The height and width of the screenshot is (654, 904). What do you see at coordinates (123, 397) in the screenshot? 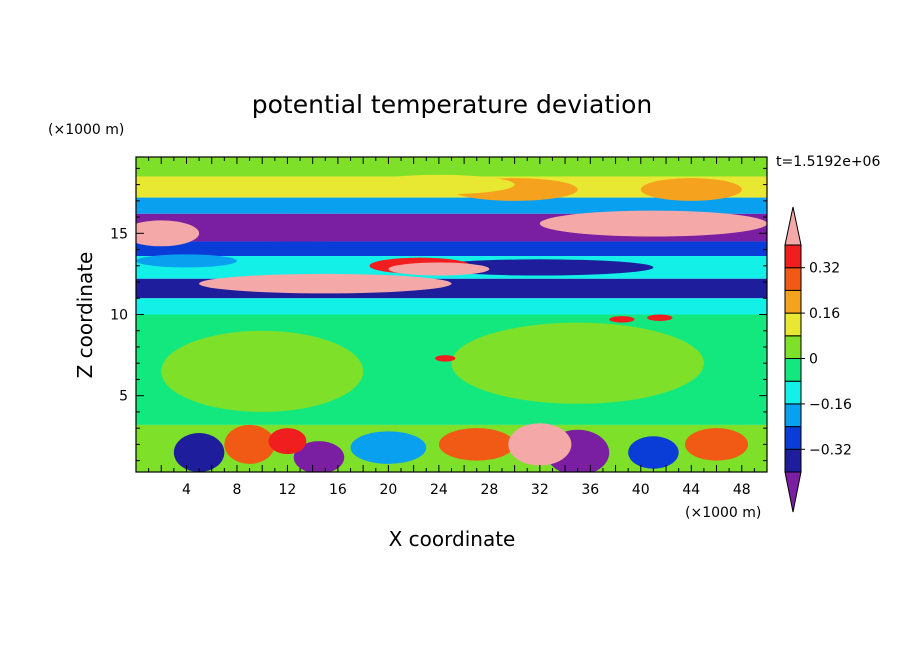
I see `y-tick-label-5: 5` at bounding box center [123, 397].